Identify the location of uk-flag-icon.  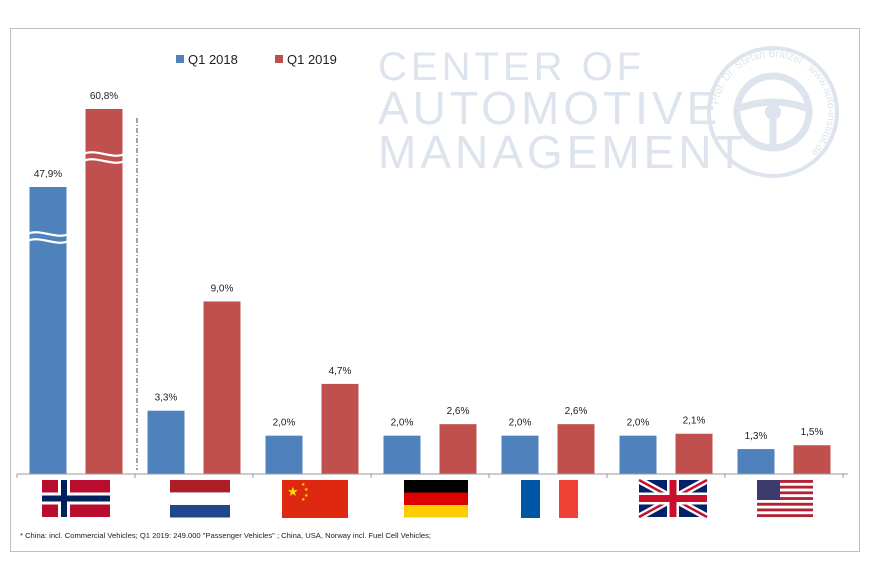
(673, 498).